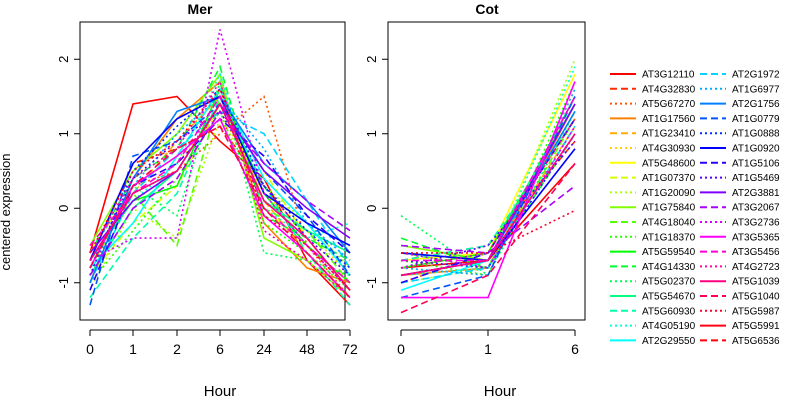  I want to click on cot-series-lines, so click(488, 186).